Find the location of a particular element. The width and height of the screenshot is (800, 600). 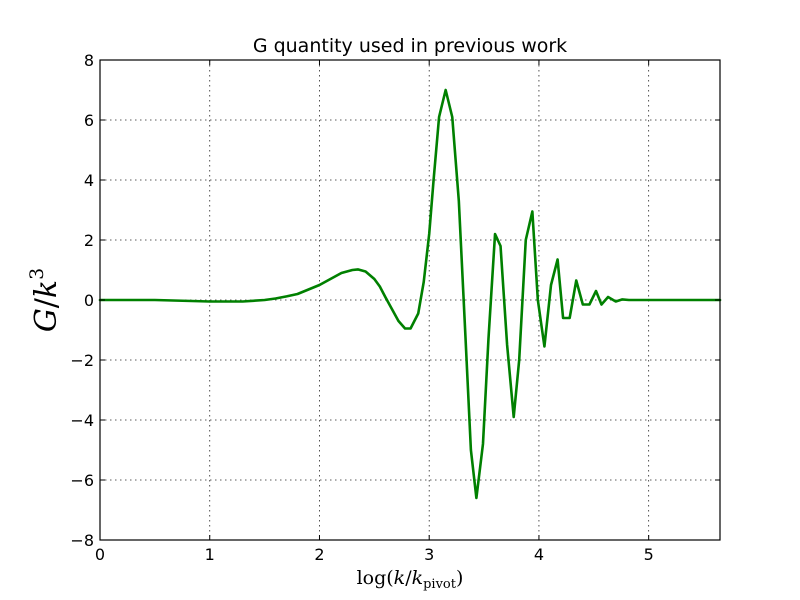

y-tick-label: −2 is located at coordinates (82, 360).